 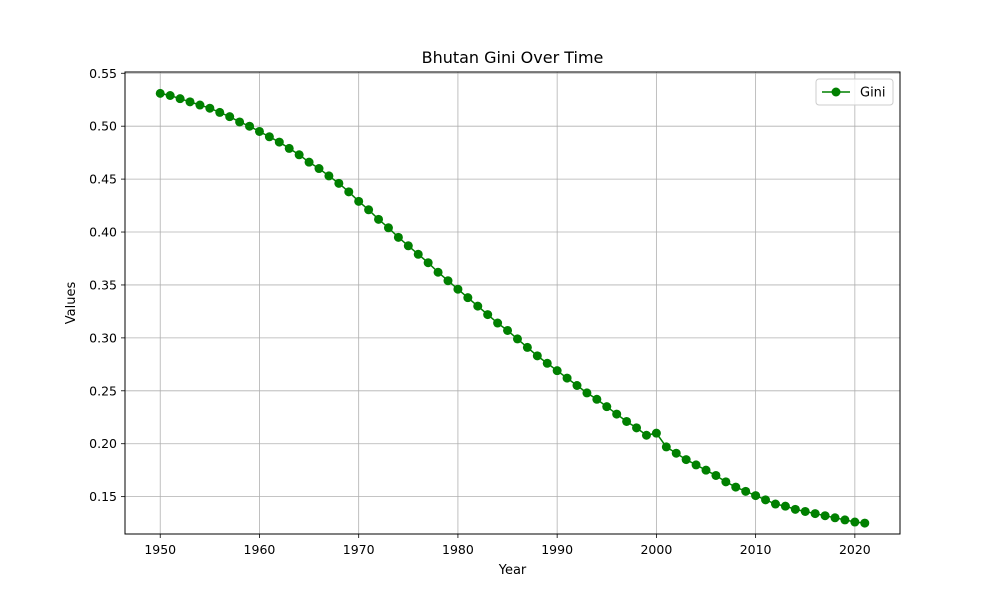 I want to click on legend-marker-swatch, so click(x=836, y=92).